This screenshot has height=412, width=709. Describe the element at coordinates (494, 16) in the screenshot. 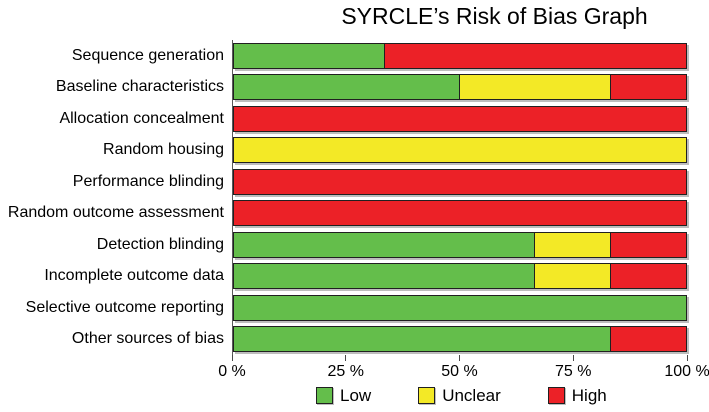

I see `chart-title: SYRCLE’s Risk of Bias Graph` at that location.